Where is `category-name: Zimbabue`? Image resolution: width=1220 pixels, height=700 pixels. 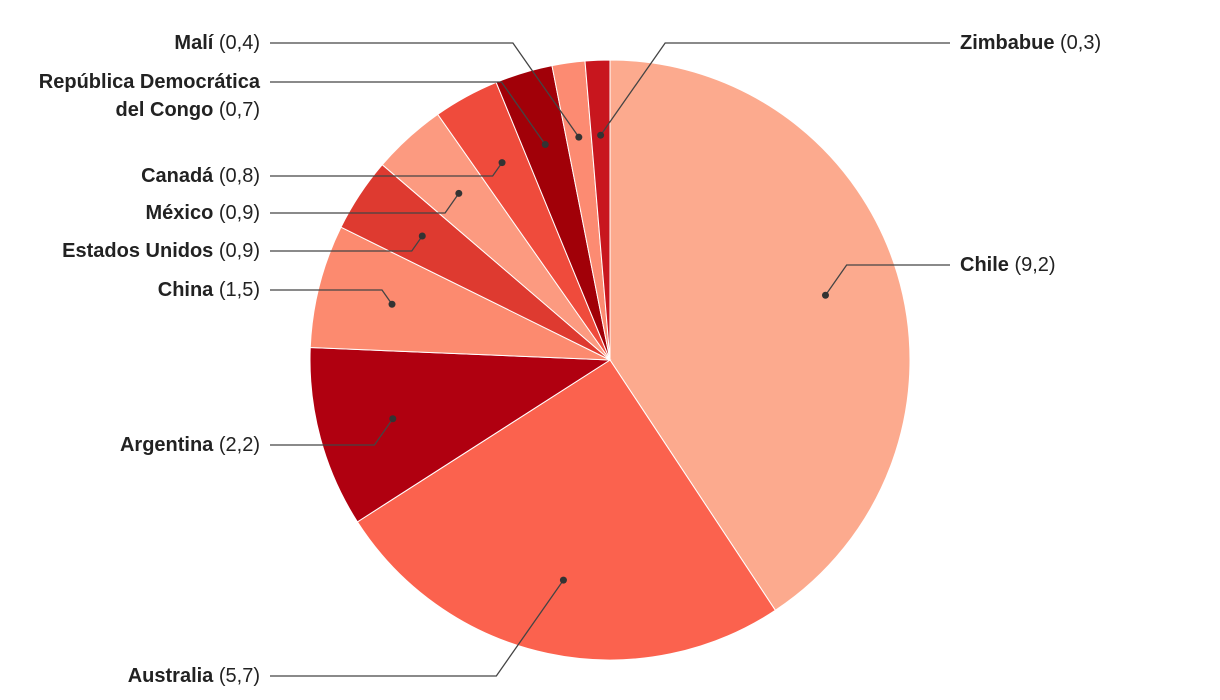 category-name: Zimbabue is located at coordinates (1007, 43).